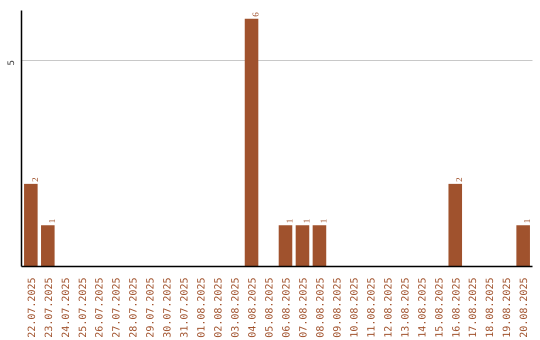 The width and height of the screenshot is (540, 340). Describe the element at coordinates (66, 307) in the screenshot. I see `x-tick-label: 24.07.2025` at that location.